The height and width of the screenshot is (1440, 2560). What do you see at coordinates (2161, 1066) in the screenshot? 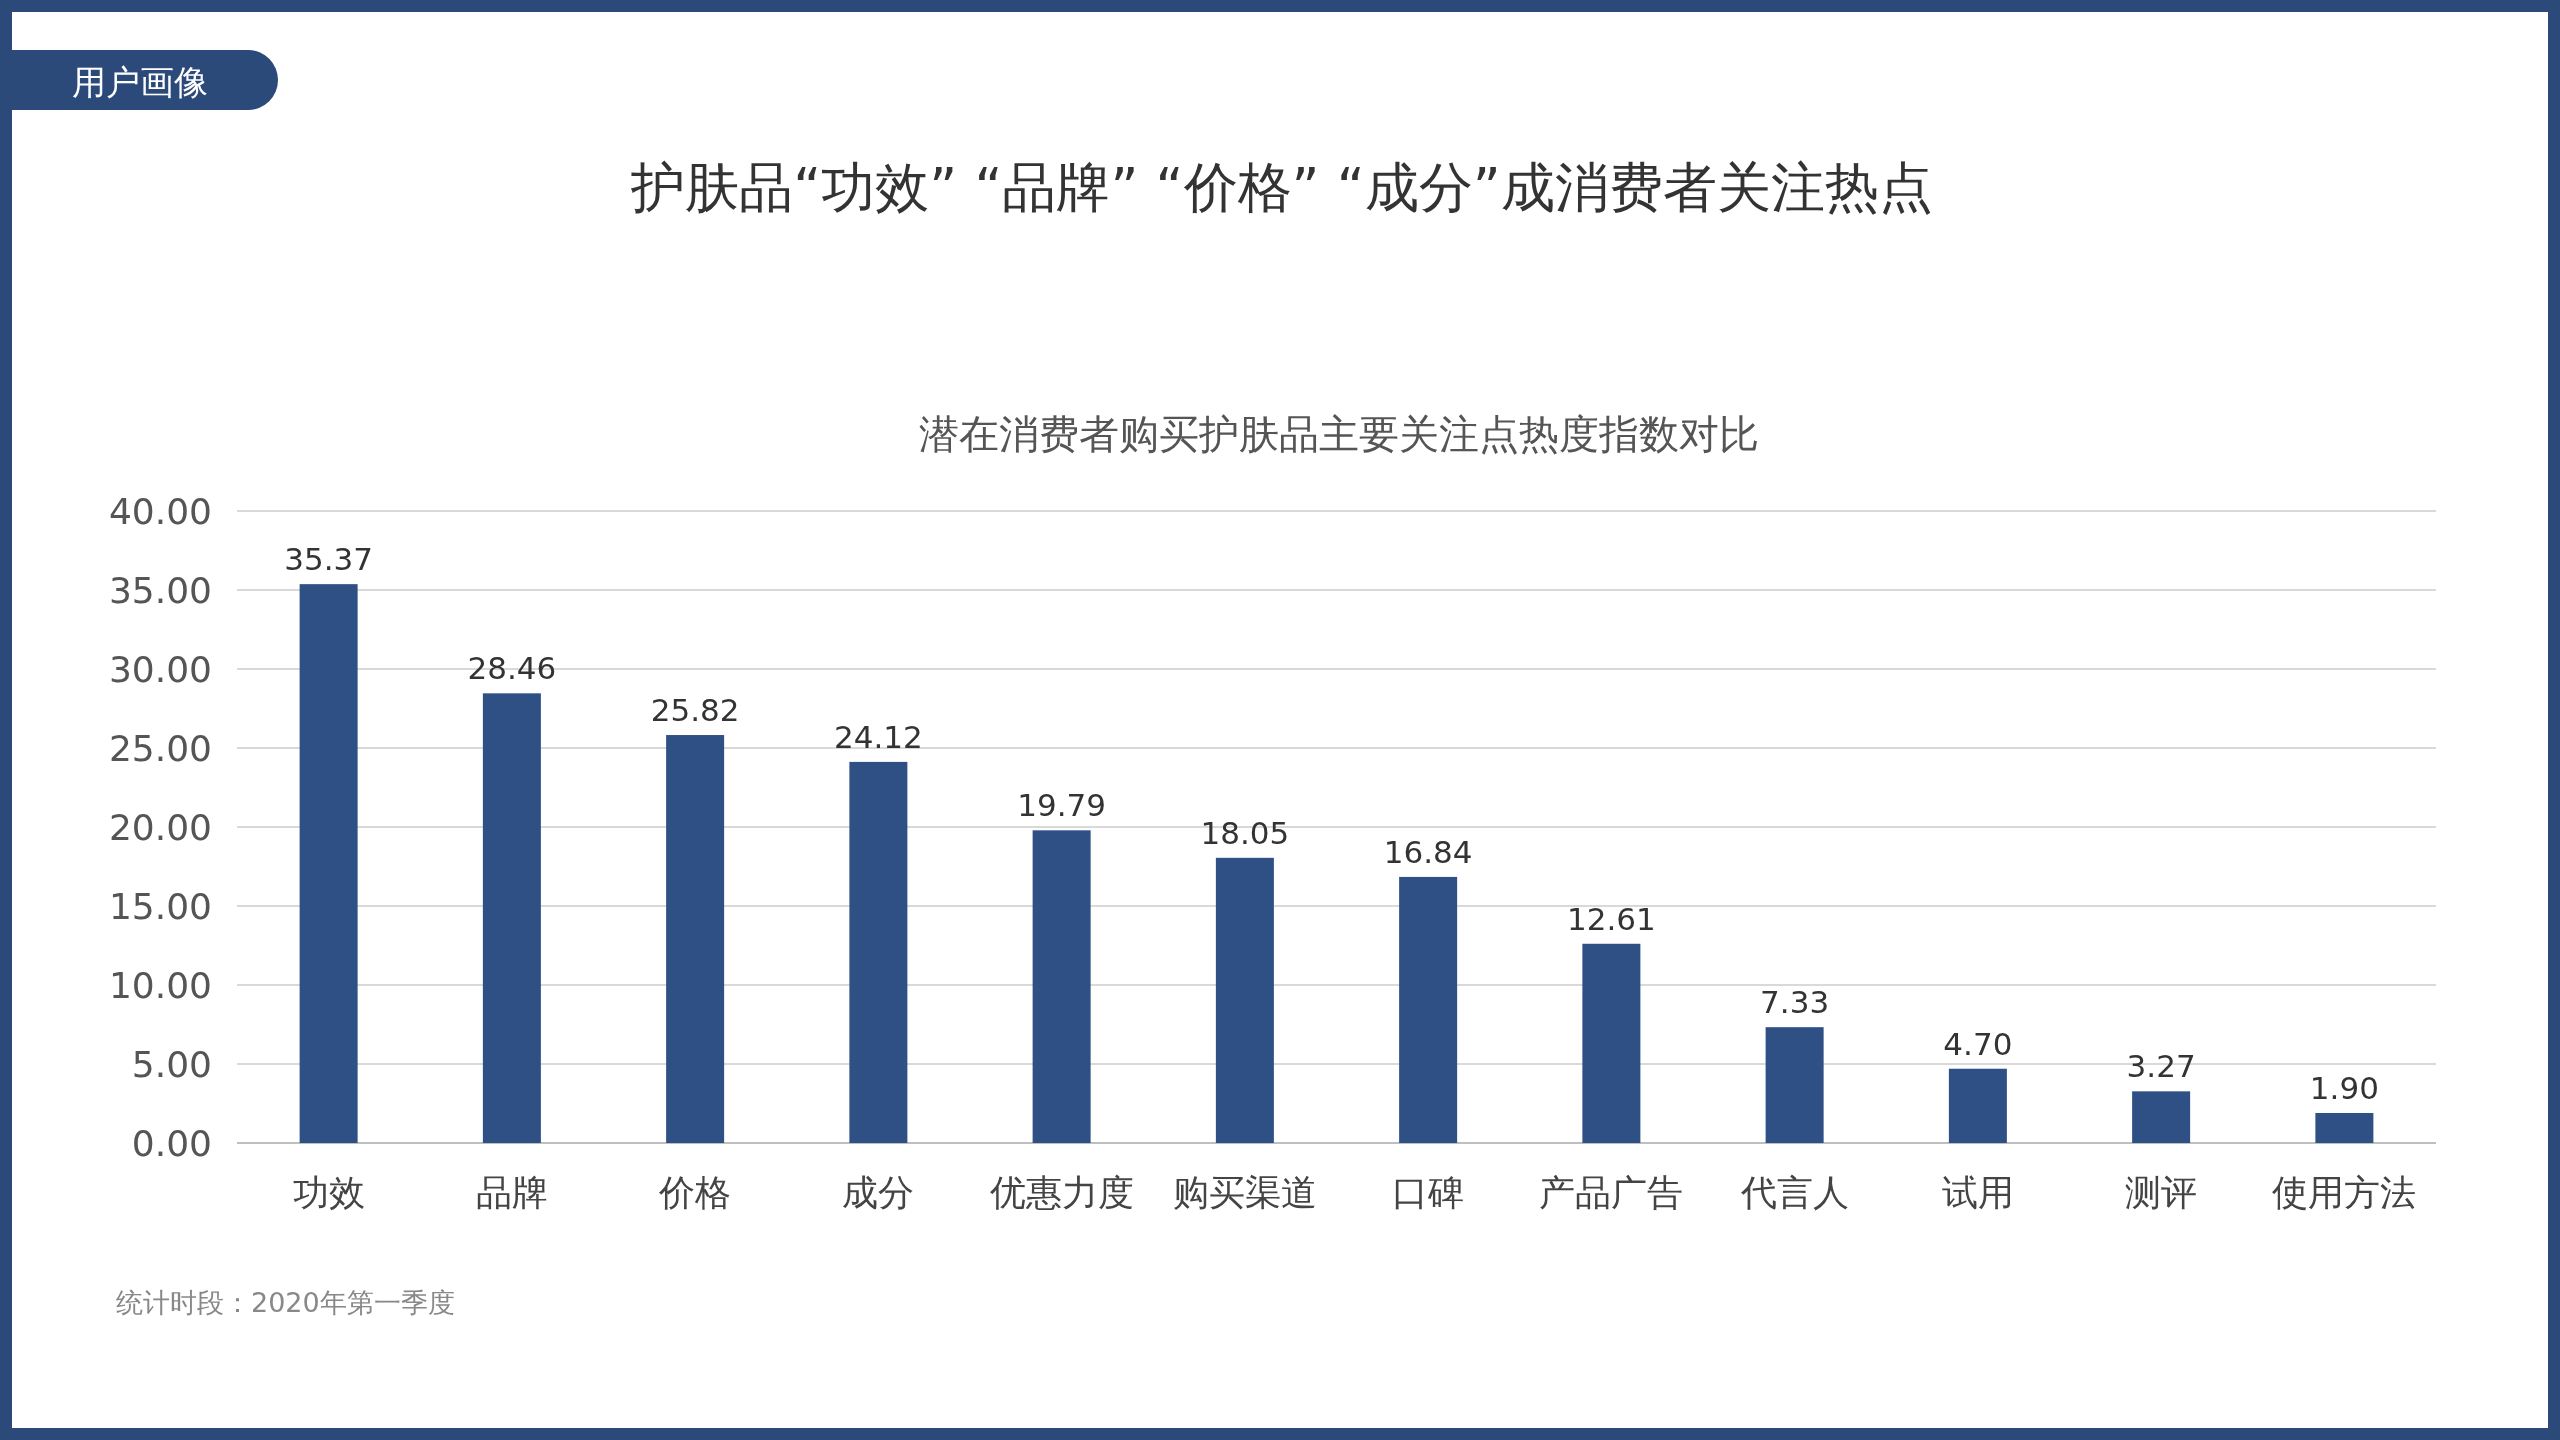
I see `data-label: 3.27` at bounding box center [2161, 1066].